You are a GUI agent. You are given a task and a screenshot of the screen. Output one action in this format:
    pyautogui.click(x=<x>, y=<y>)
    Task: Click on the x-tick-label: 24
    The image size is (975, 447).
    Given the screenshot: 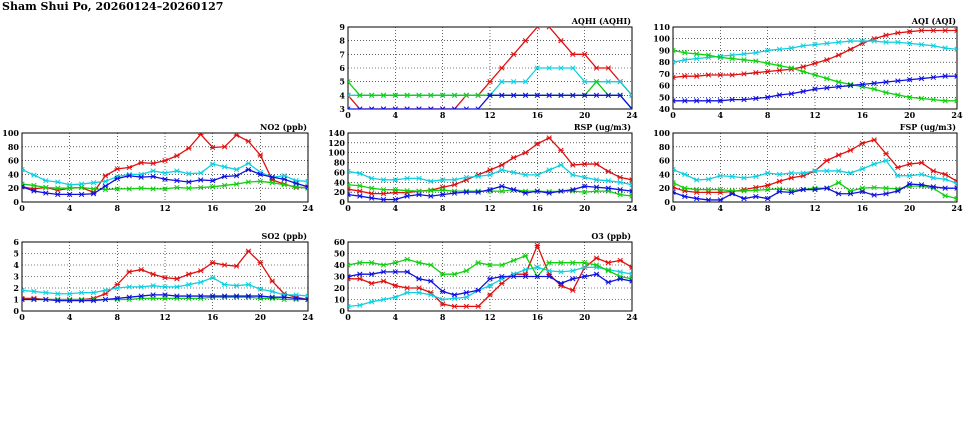 What is the action you would take?
    pyautogui.click(x=957, y=115)
    